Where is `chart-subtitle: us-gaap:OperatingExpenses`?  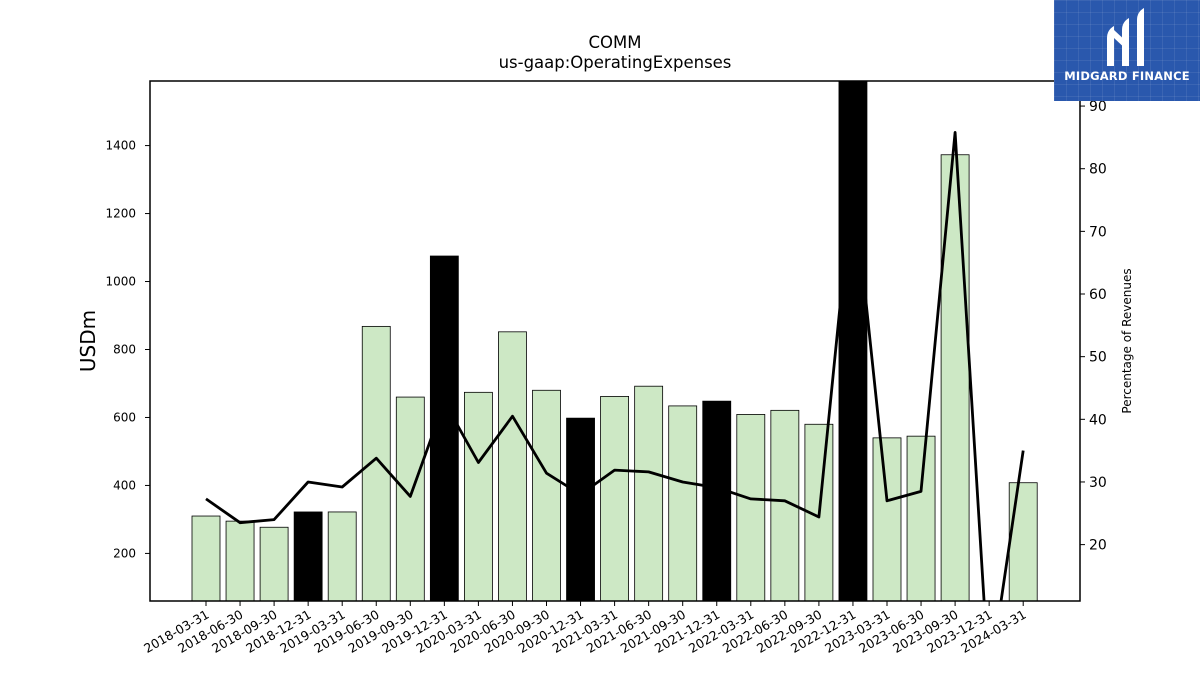
chart-subtitle: us-gaap:OperatingExpenses is located at coordinates (615, 62).